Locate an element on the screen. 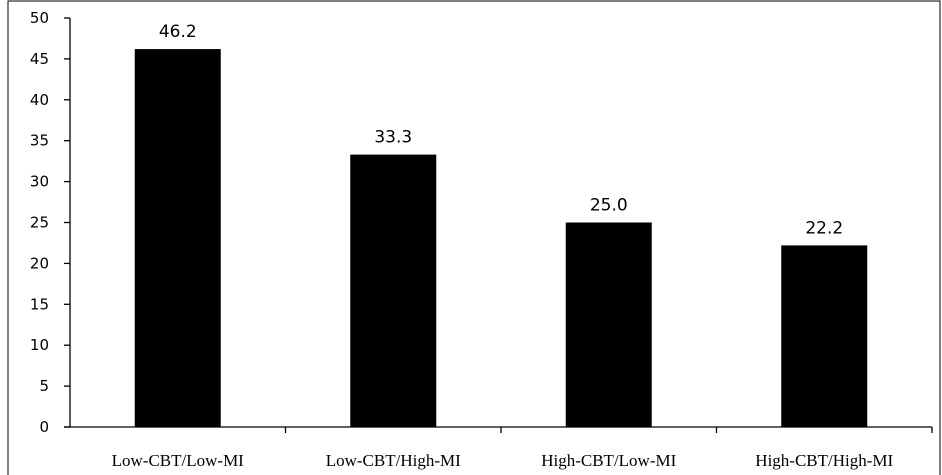  category-label-4: High-CBT/High-MI is located at coordinates (824, 460).